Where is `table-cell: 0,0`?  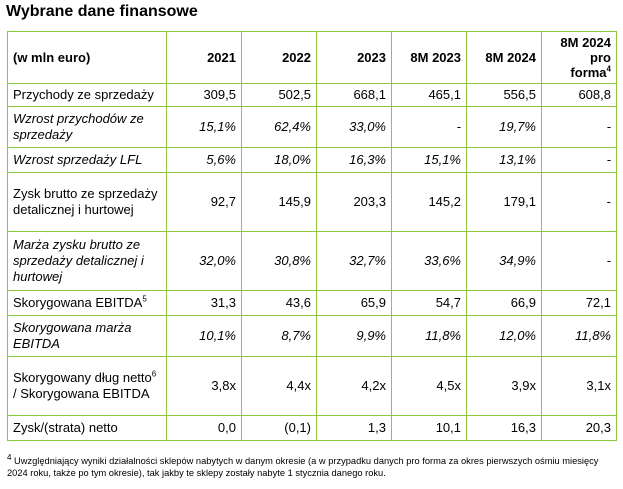
table-cell: 0,0 is located at coordinates (204, 428).